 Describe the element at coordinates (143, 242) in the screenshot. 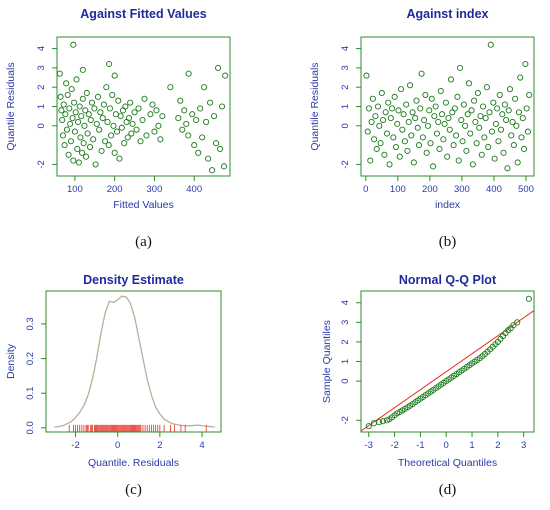

I see `panel-label: (a)` at that location.